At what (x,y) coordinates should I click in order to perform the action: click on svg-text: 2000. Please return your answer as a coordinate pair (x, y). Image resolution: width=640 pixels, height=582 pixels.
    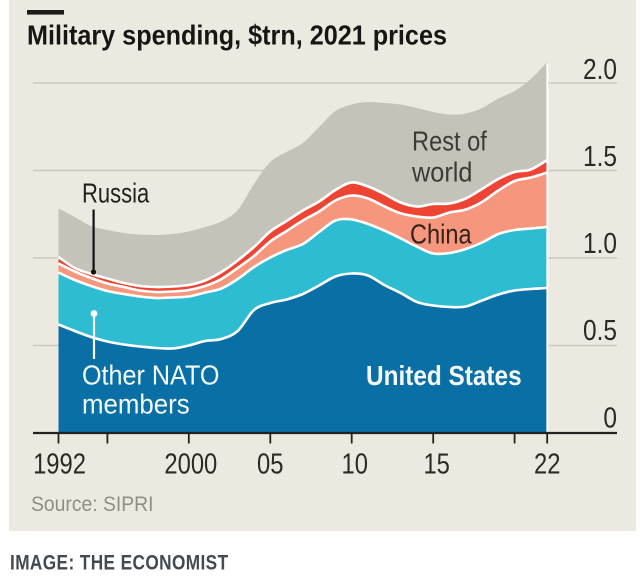
    Looking at the image, I should click on (190, 463).